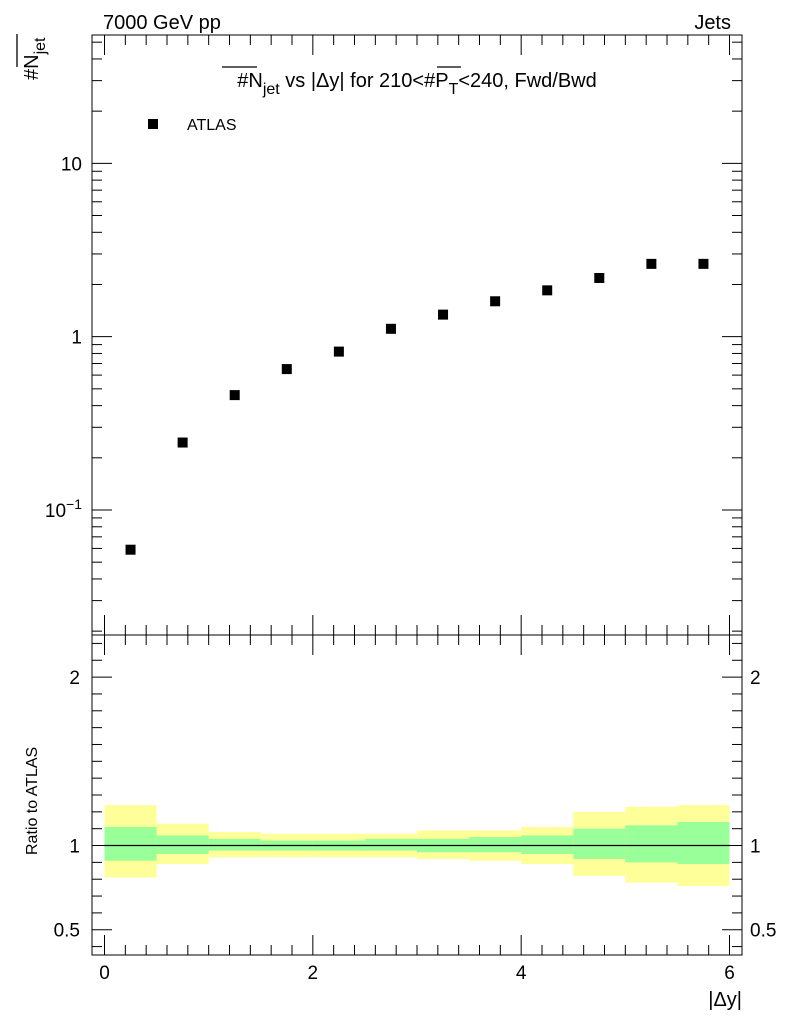 The image size is (786, 1024). I want to click on ratio-y-tick-label-left: 0.5, so click(67, 931).